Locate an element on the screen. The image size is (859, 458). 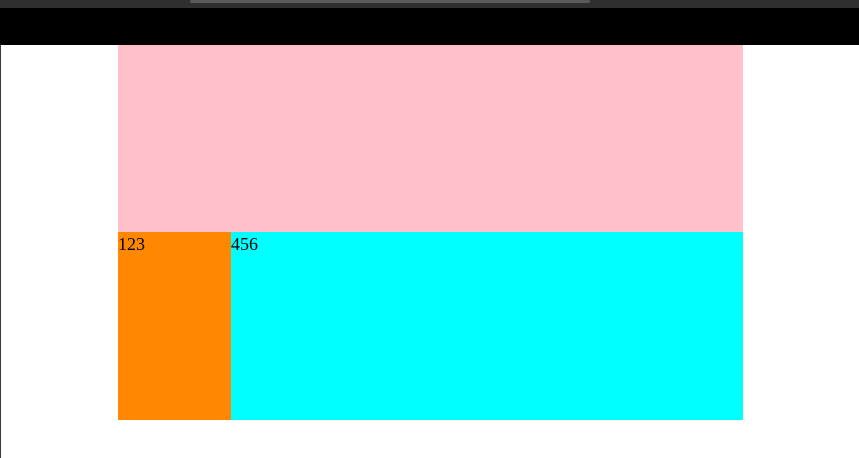
top-bar is located at coordinates (429, 26).